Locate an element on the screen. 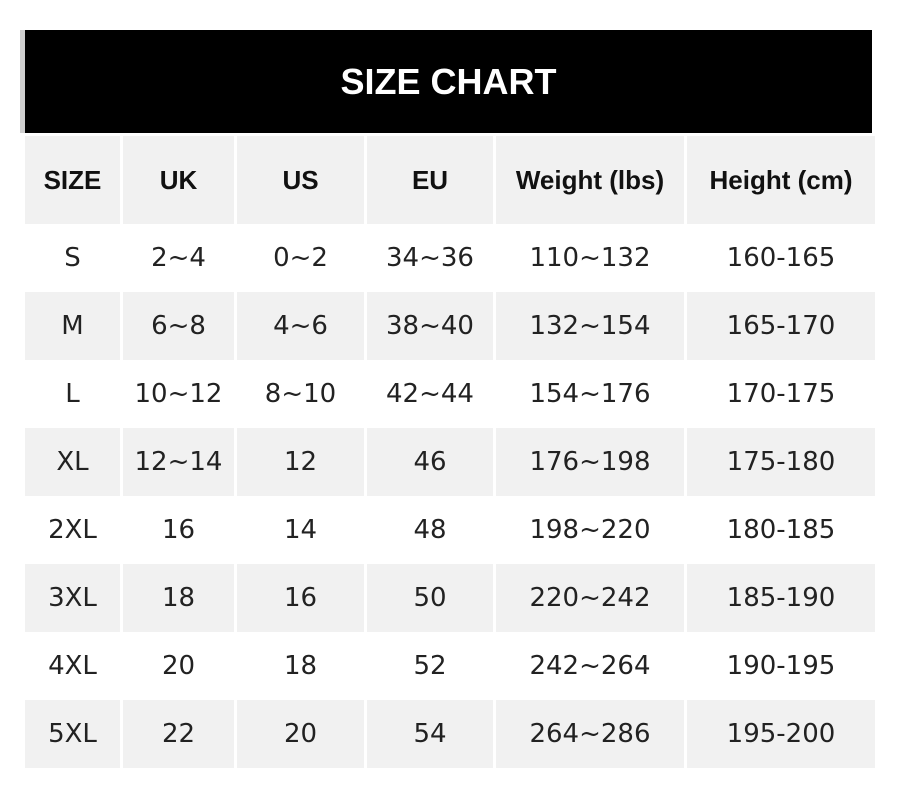  cell-weight: 242~264 is located at coordinates (590, 666).